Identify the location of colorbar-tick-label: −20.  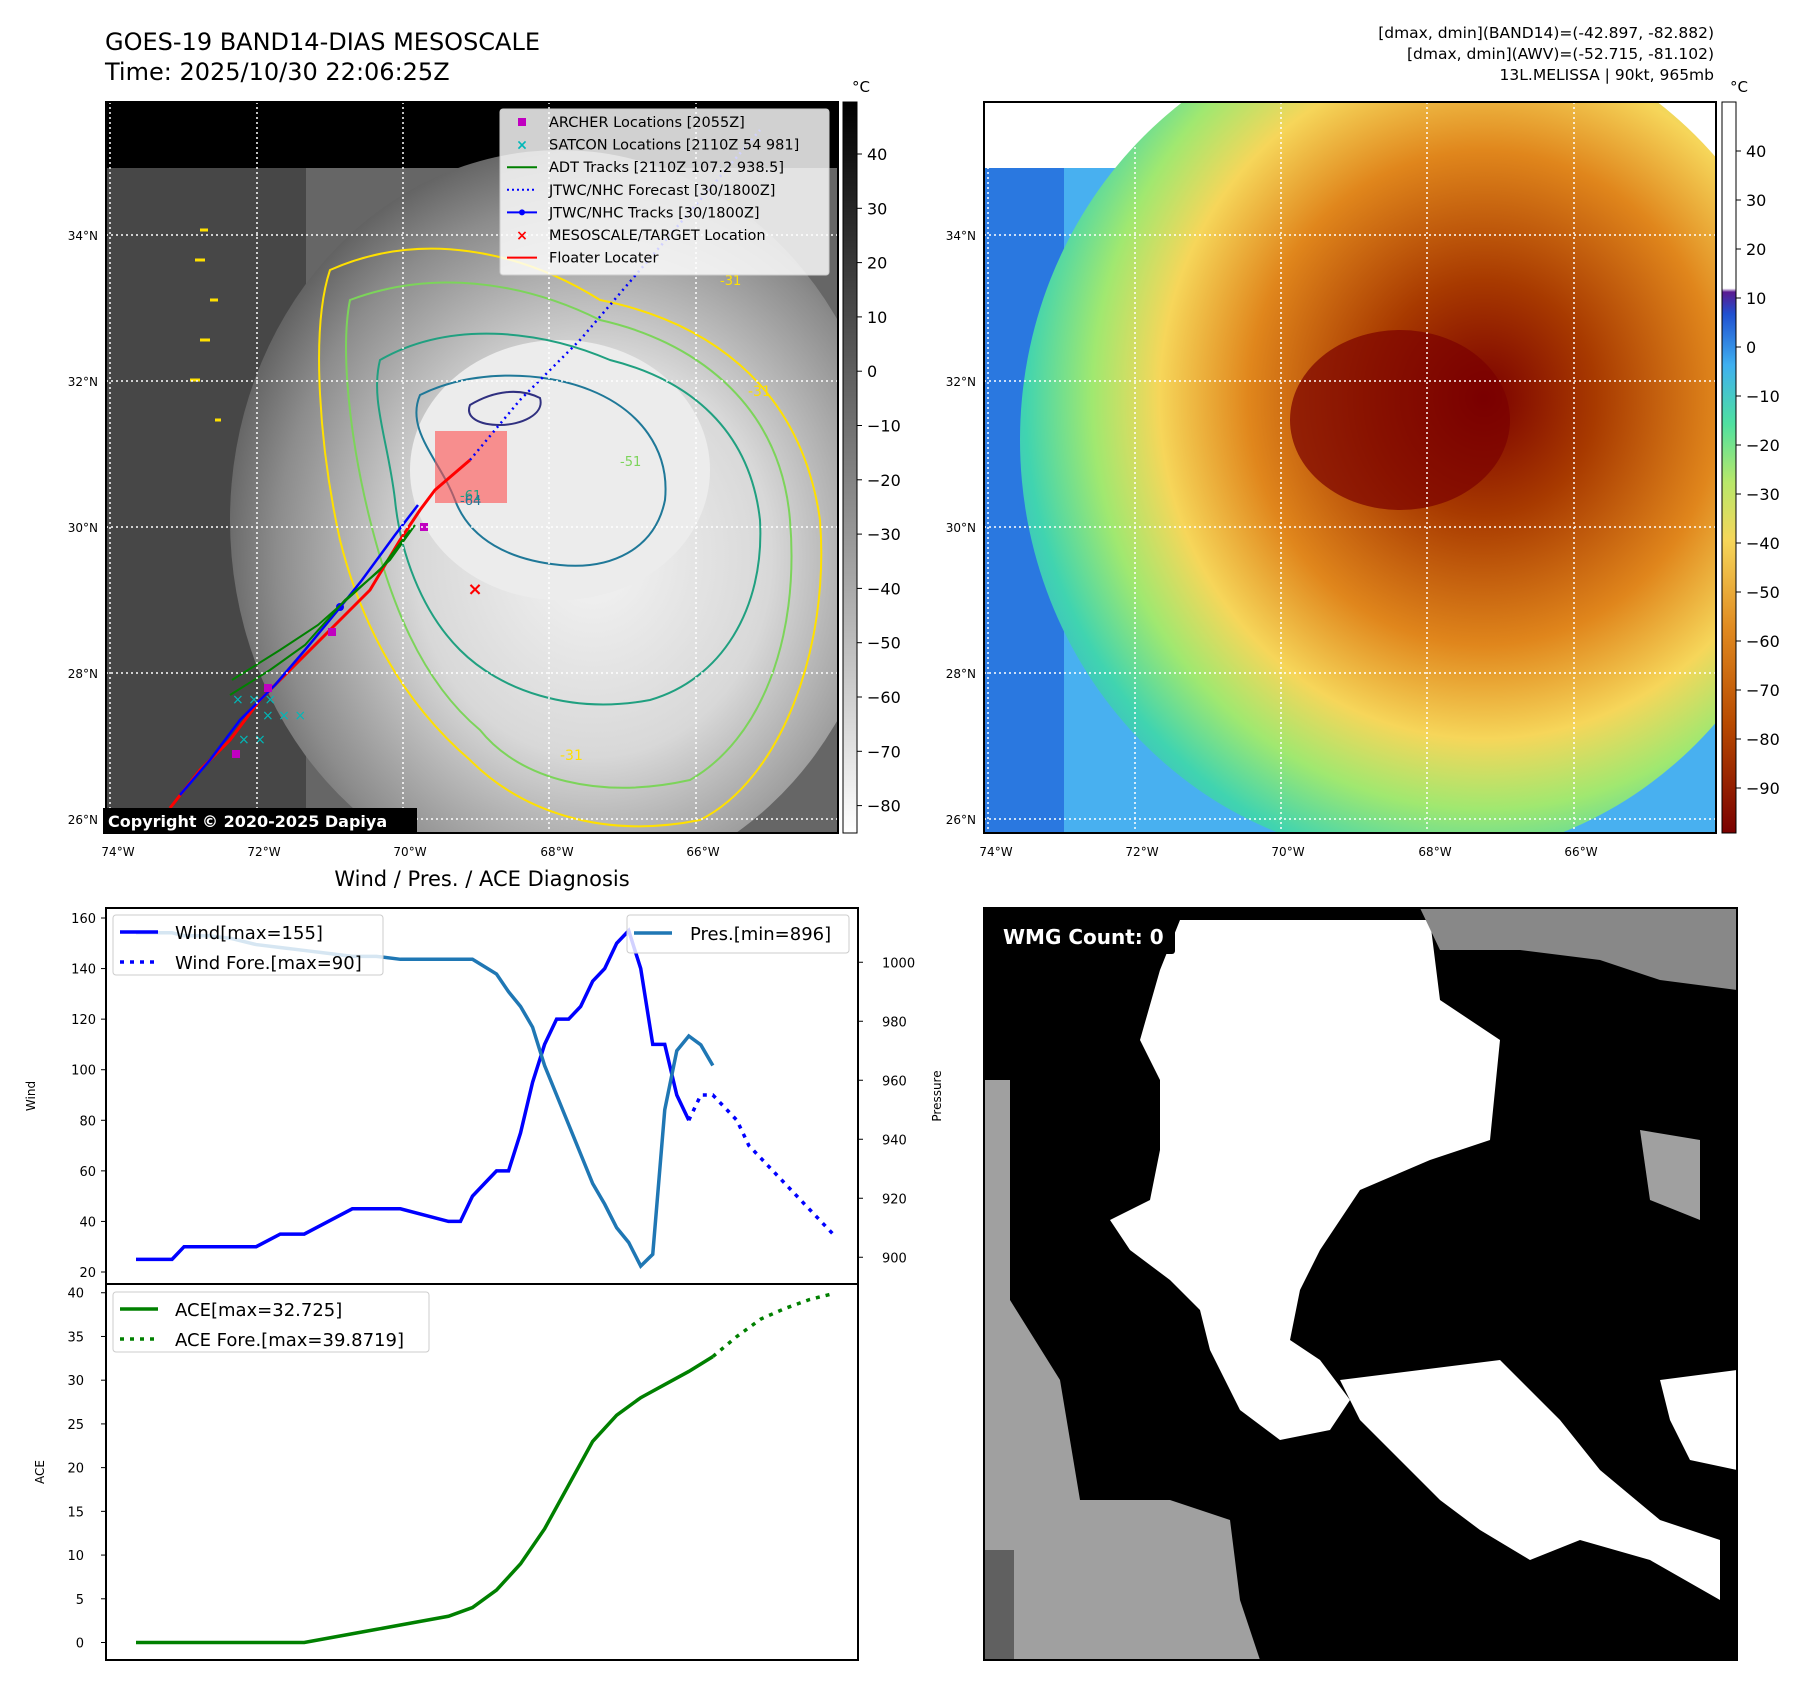
(1763, 445).